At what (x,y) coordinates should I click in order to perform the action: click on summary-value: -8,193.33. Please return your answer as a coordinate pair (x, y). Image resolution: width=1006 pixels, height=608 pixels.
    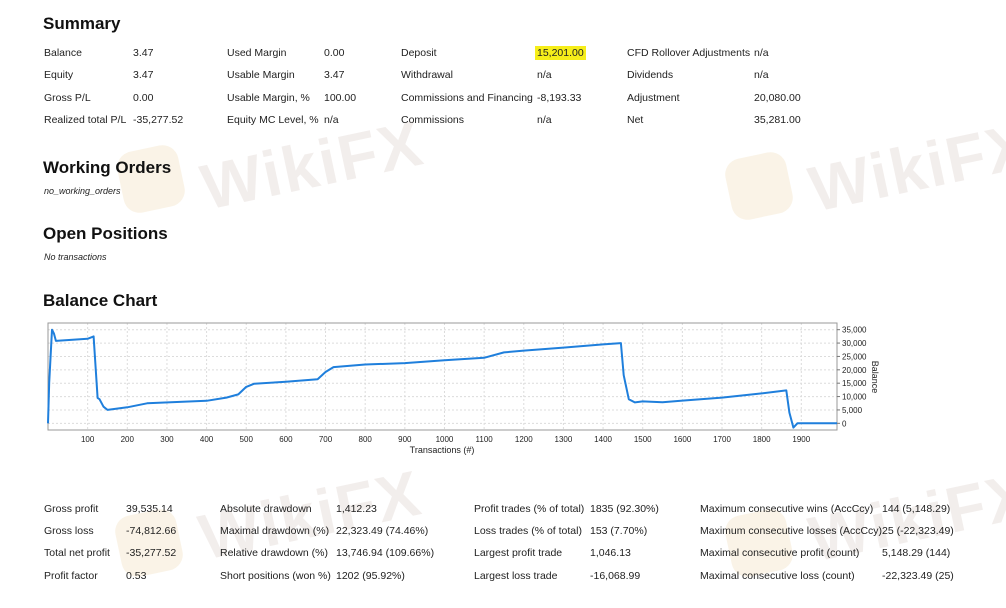
    Looking at the image, I should click on (559, 98).